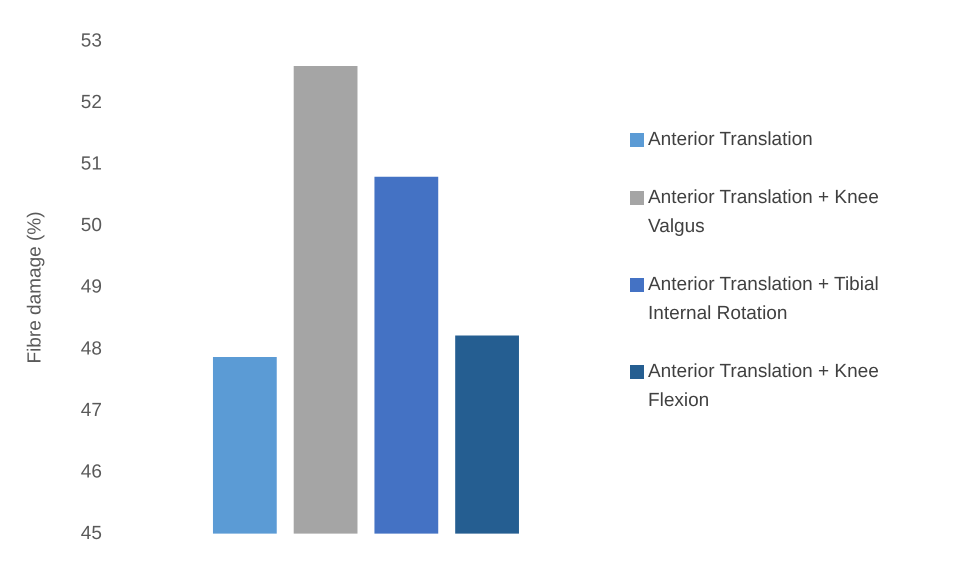 This screenshot has height=575, width=957. I want to click on y-axis-title: Fibre damage (%), so click(35, 287).